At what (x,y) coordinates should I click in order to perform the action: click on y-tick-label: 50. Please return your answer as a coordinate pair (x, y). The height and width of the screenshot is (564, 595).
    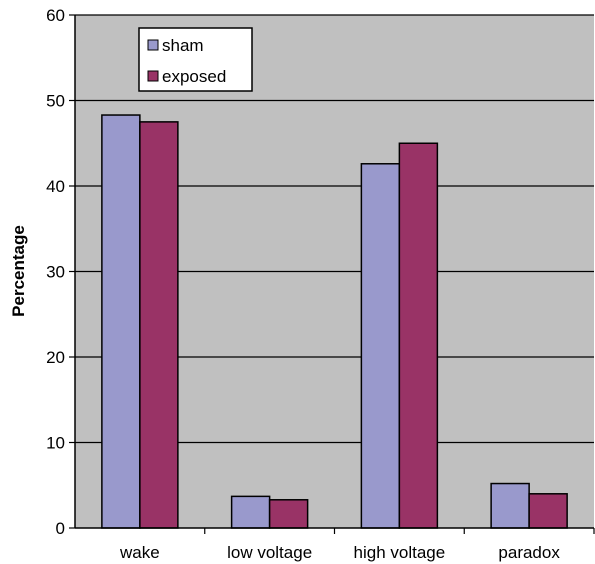
    Looking at the image, I should click on (55, 101).